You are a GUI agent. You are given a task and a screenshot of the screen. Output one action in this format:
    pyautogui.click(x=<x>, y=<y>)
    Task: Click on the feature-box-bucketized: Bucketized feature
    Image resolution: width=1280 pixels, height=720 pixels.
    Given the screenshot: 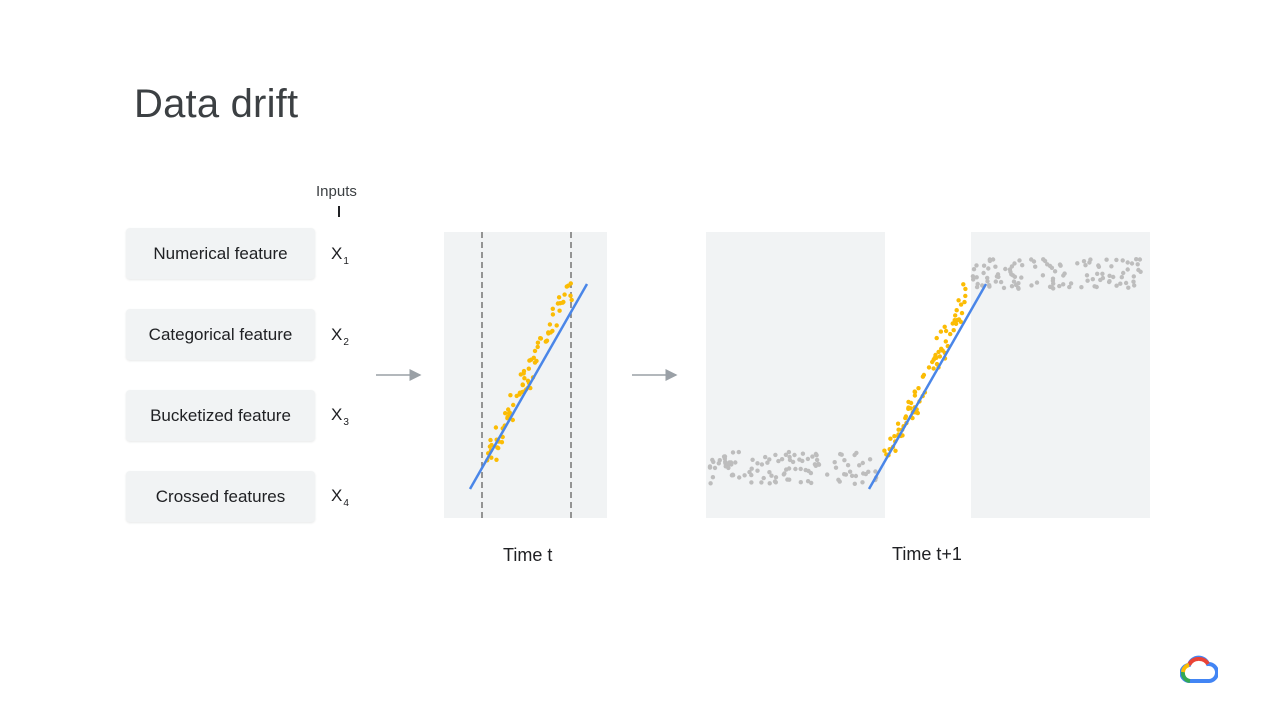 What is the action you would take?
    pyautogui.click(x=220, y=415)
    